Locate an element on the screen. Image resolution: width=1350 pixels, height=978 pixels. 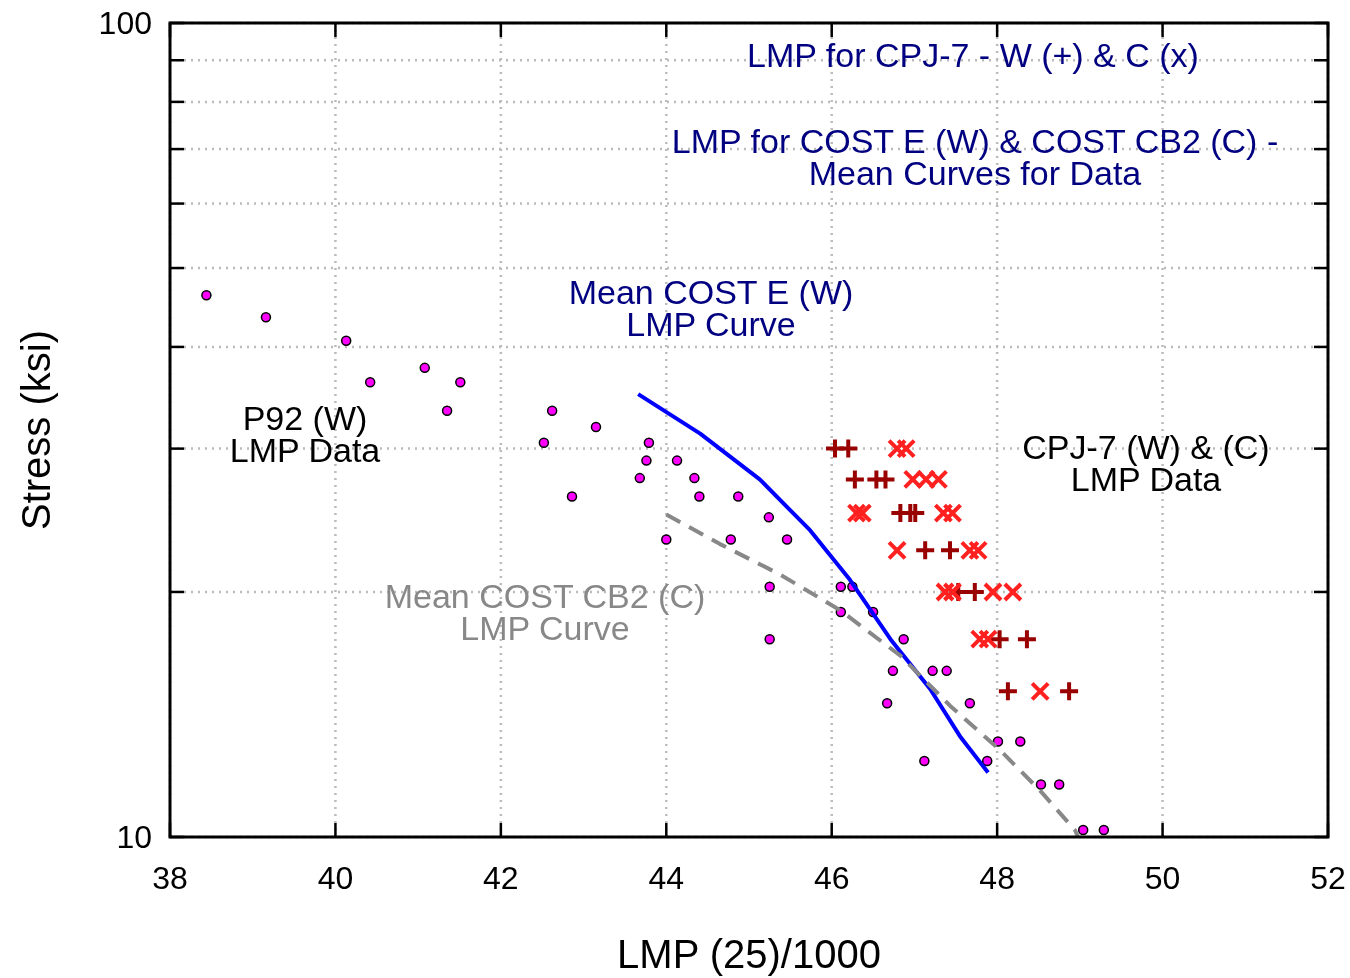
annotation: LMP for CPJ-7 - W (+) & C (x) is located at coordinates (973, 54).